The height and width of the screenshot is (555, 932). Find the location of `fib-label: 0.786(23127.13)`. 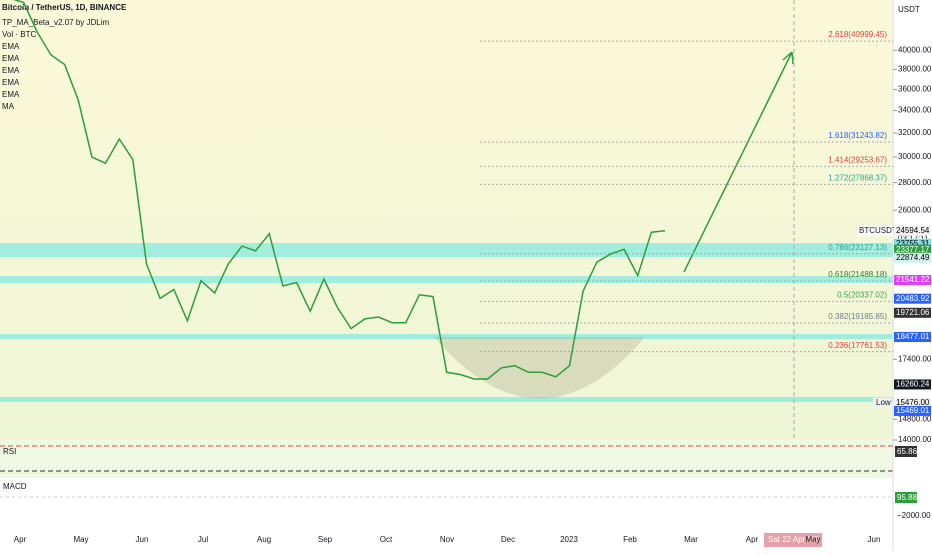

fib-label: 0.786(23127.13) is located at coordinates (857, 247).